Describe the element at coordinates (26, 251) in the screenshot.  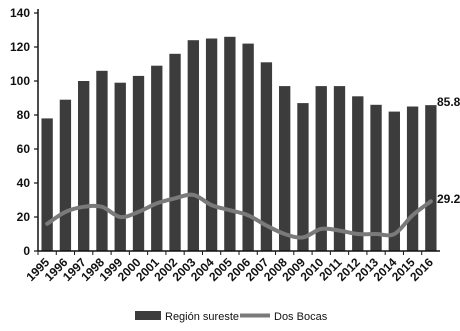
I see `y-tick-label: 0` at that location.